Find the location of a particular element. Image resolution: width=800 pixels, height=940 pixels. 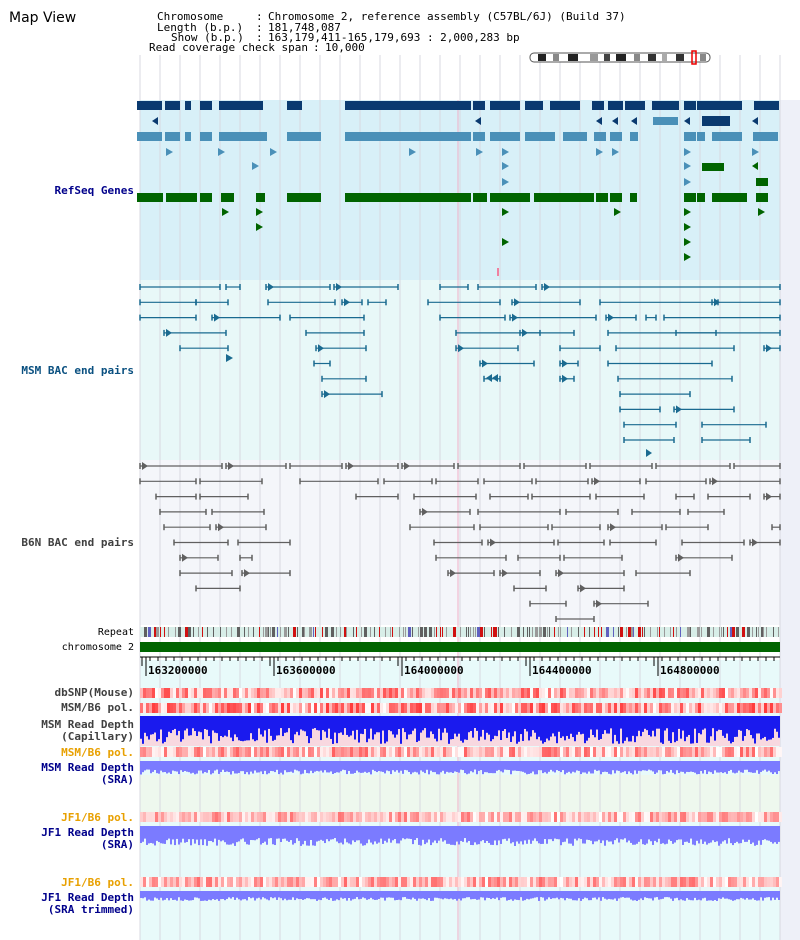

track-label-msm-pol-1: MSM/B6 pol. is located at coordinates (97, 707).